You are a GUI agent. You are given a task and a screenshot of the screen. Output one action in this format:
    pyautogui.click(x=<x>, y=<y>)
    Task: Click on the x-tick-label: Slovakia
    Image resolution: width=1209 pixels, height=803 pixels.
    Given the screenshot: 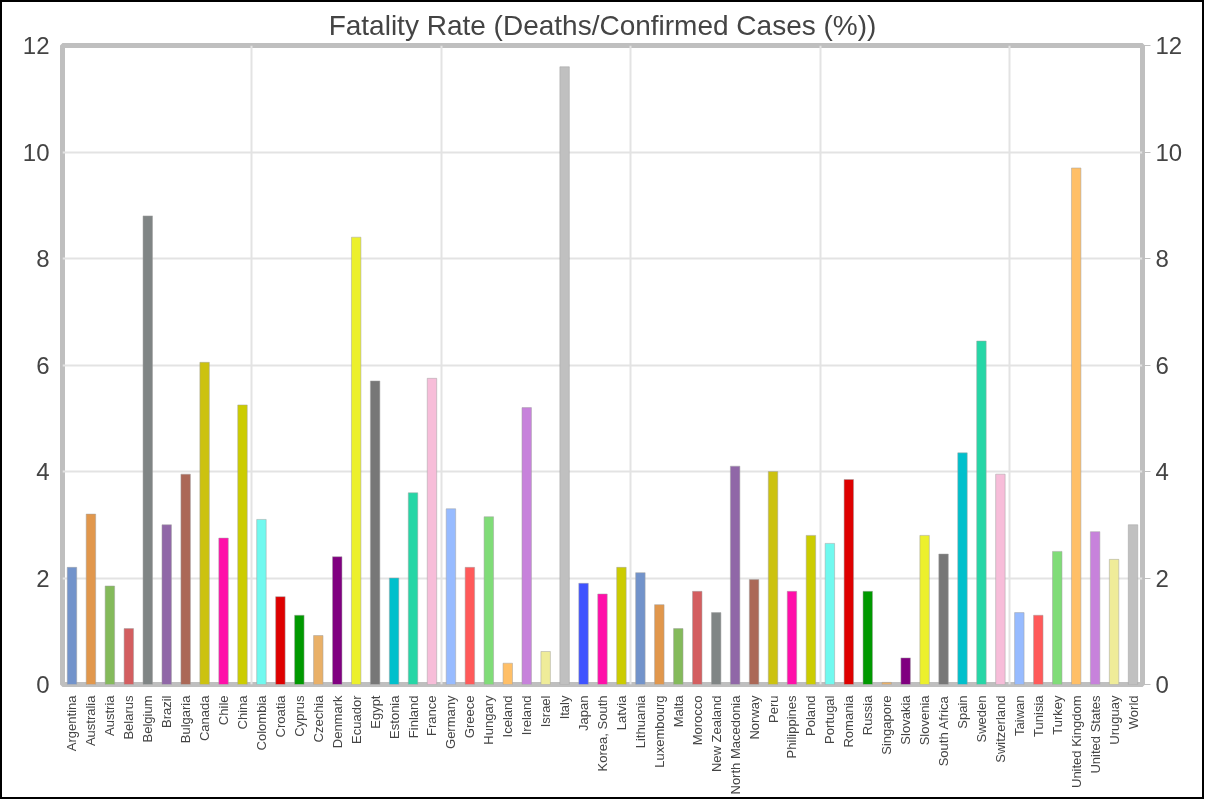 What is the action you would take?
    pyautogui.click(x=906, y=719)
    